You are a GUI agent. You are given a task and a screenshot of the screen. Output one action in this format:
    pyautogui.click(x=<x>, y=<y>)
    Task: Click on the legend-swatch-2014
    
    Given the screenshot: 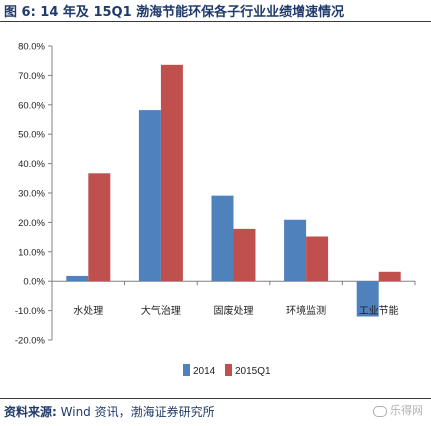 What is the action you would take?
    pyautogui.click(x=186, y=370)
    